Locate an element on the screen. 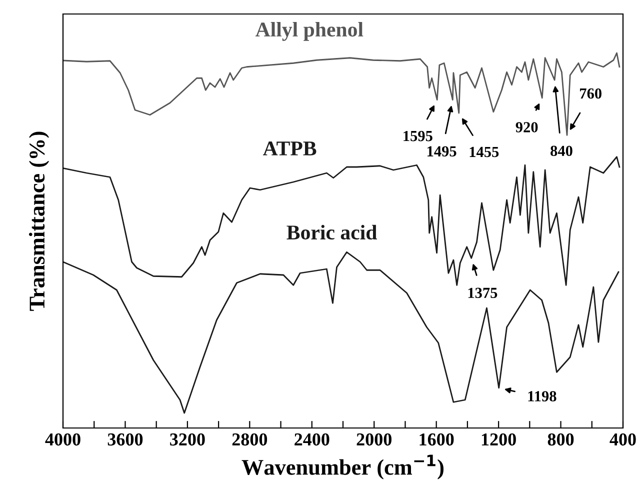  x-tick-label: 400 is located at coordinates (623, 439).